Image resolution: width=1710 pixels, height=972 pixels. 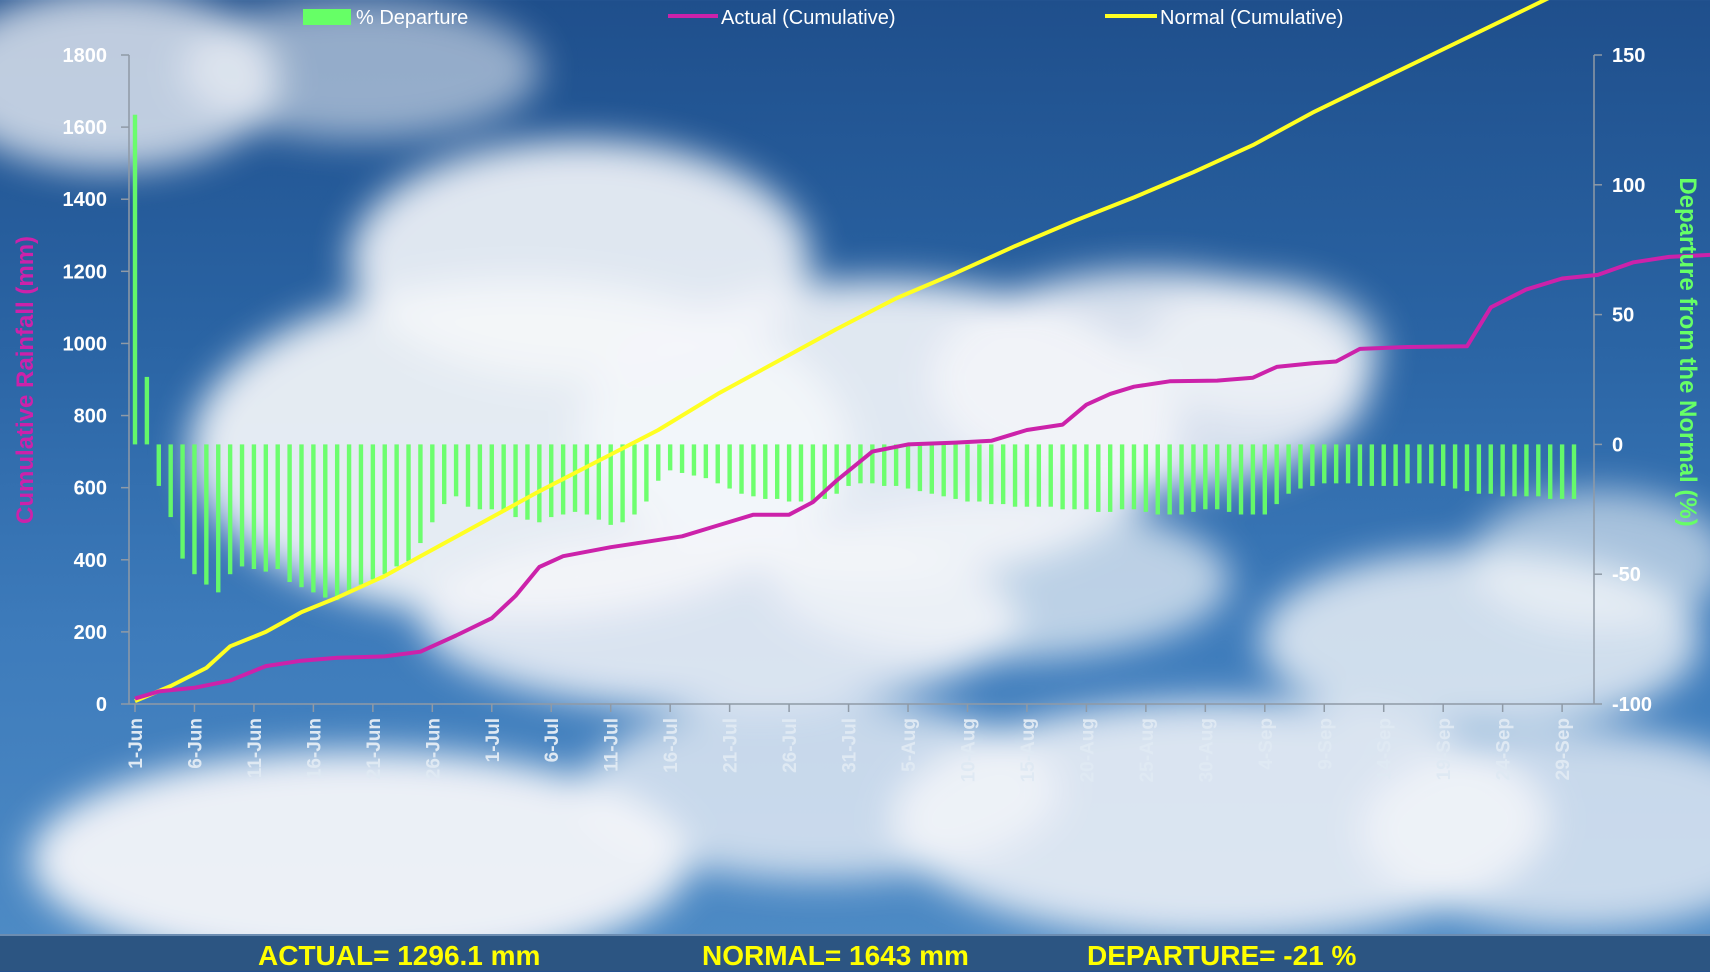 What do you see at coordinates (85, 344) in the screenshot?
I see `left-tick-label: 1000` at bounding box center [85, 344].